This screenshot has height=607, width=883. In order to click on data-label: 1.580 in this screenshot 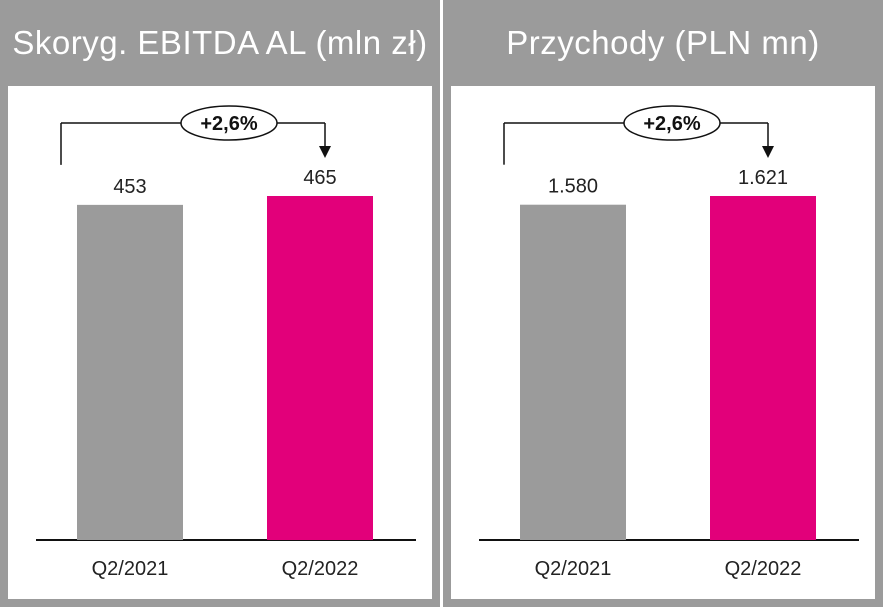, I will do `click(573, 187)`.